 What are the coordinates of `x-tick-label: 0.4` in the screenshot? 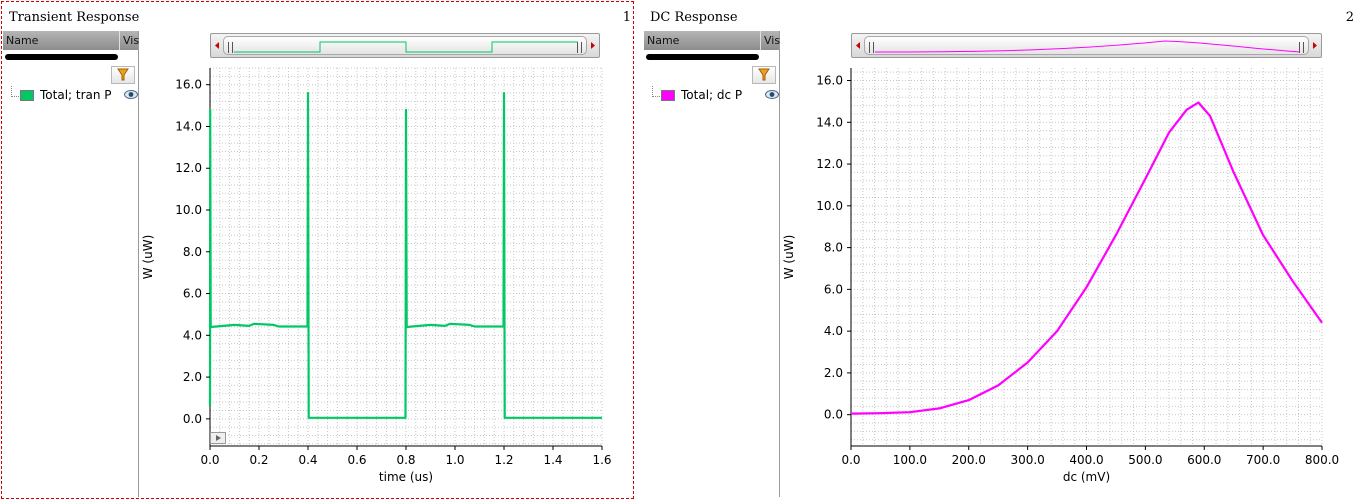 It's located at (307, 460).